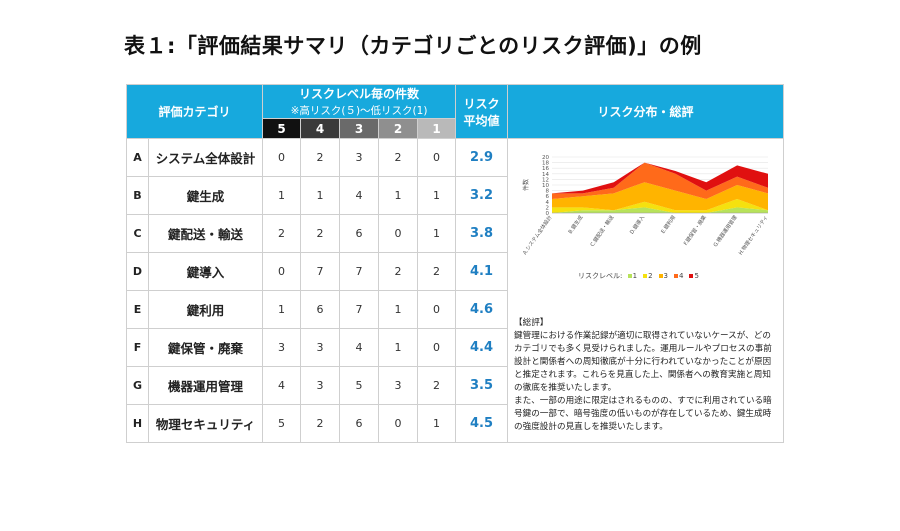  Describe the element at coordinates (668, 224) in the screenshot. I see `x-category-label: E.鍵利用` at that location.